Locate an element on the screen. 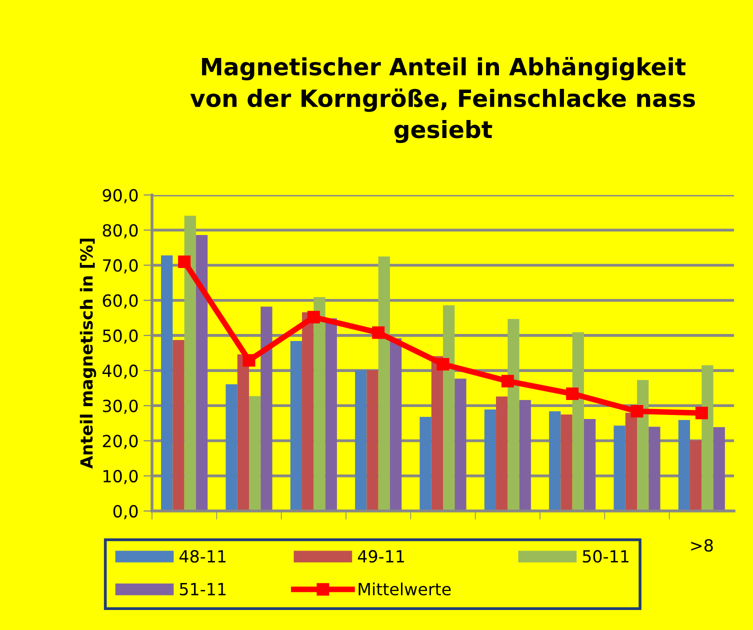 Image resolution: width=753 pixels, height=630 pixels. x-tick-label: >8 is located at coordinates (702, 545).